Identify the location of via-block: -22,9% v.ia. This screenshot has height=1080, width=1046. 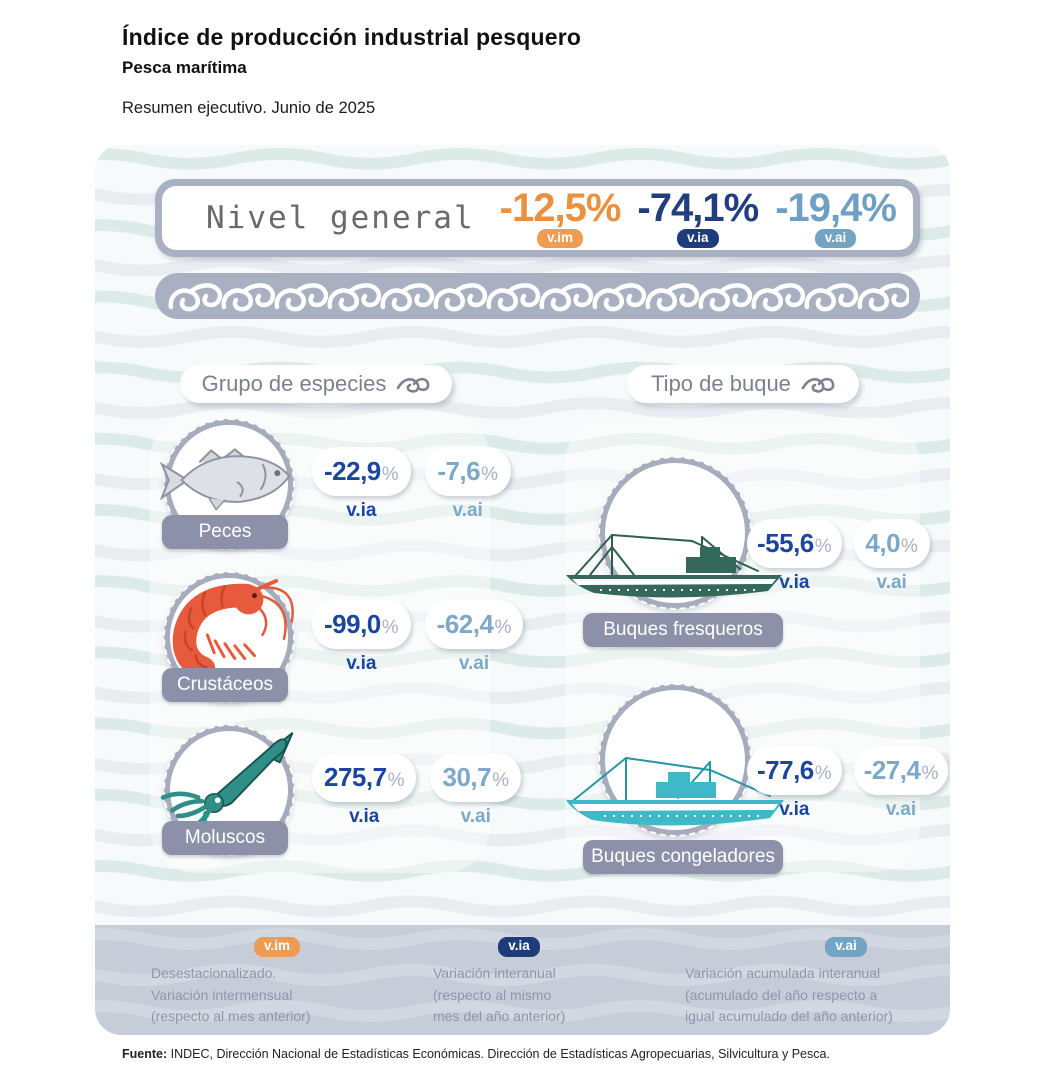
(361, 484).